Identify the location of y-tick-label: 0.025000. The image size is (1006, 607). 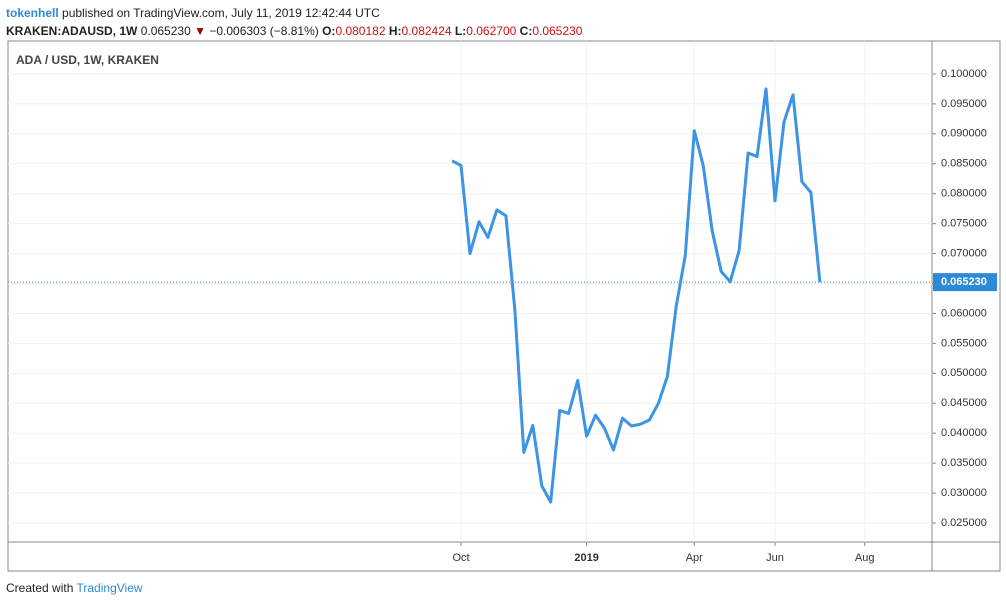
(964, 523).